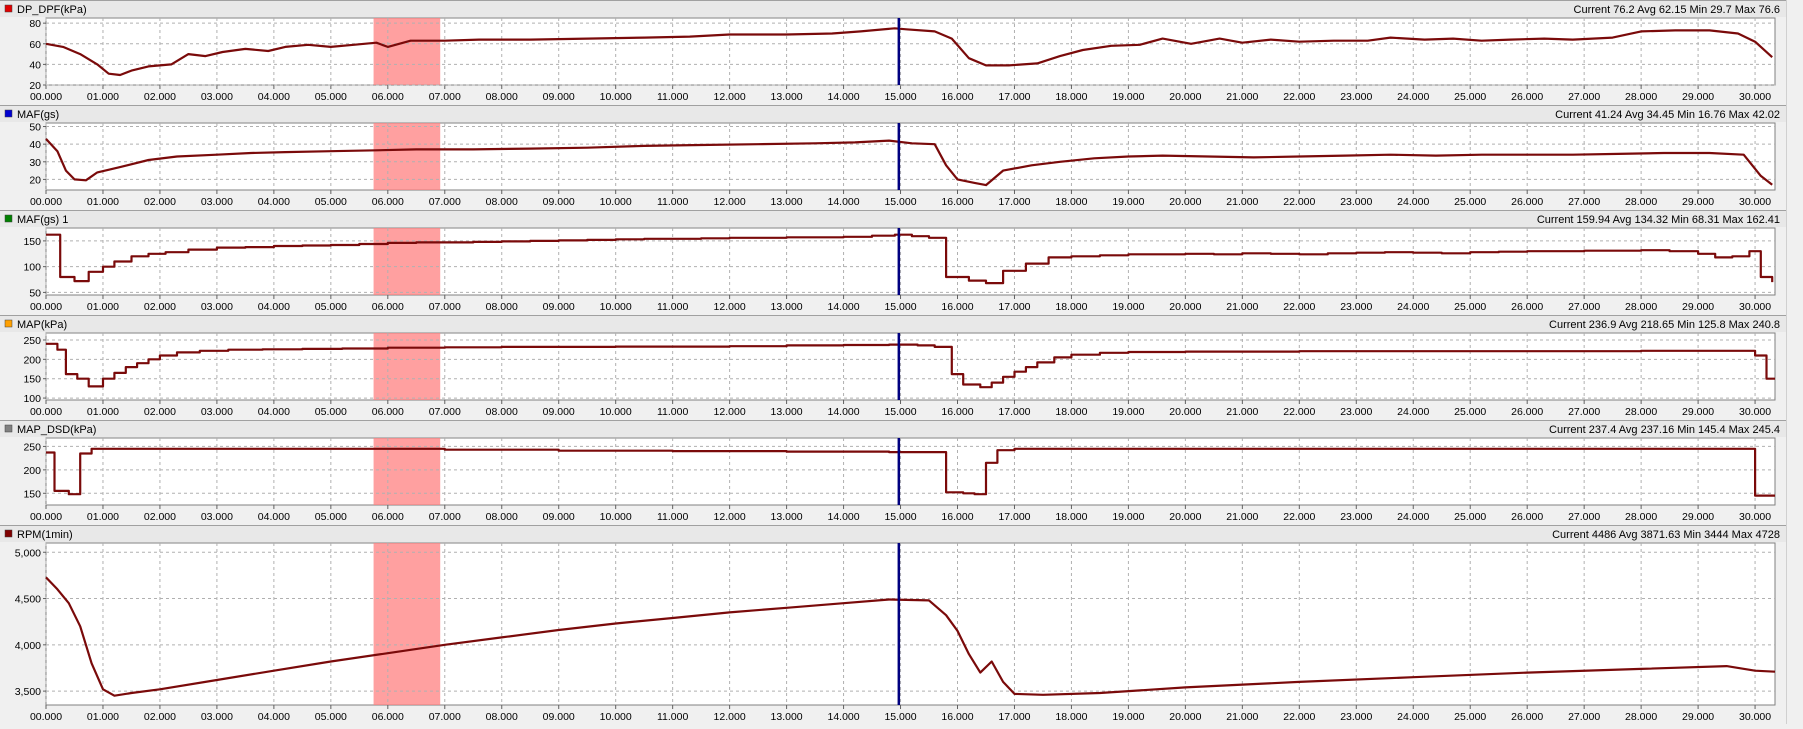 This screenshot has width=1803, height=729. I want to click on x-tick-label: 06.000, so click(388, 307).